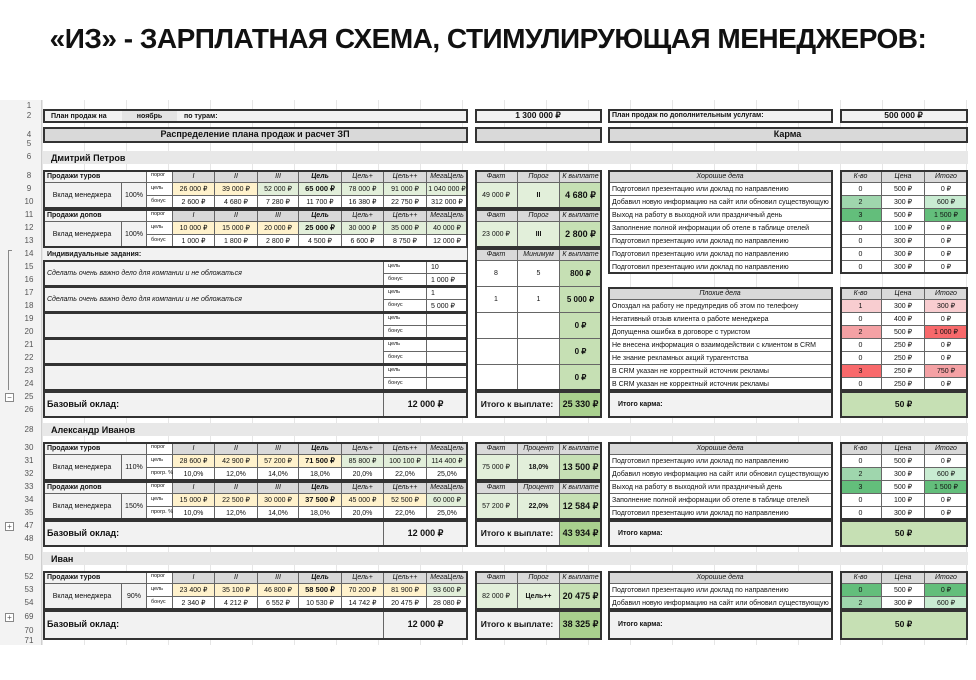 The width and height of the screenshot is (976, 680). Describe the element at coordinates (29, 576) in the screenshot. I see `row-number: 52` at that location.